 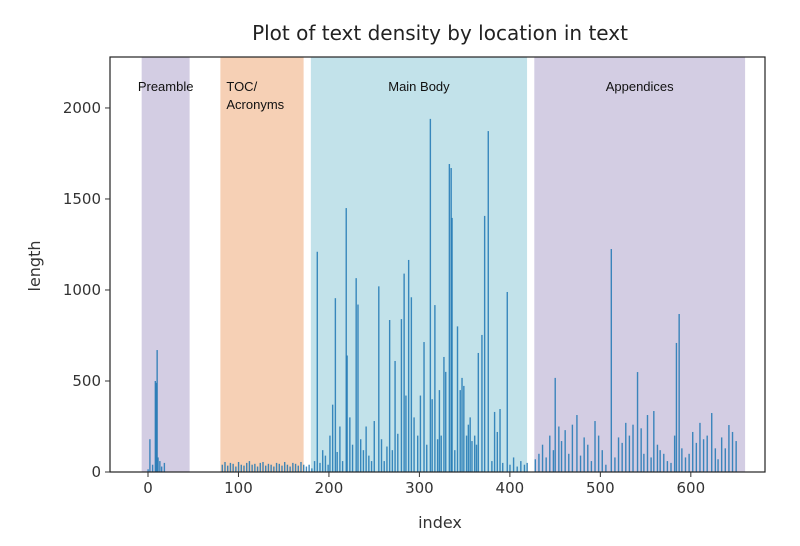 What do you see at coordinates (238, 488) in the screenshot?
I see `x-tick-label: 100` at bounding box center [238, 488].